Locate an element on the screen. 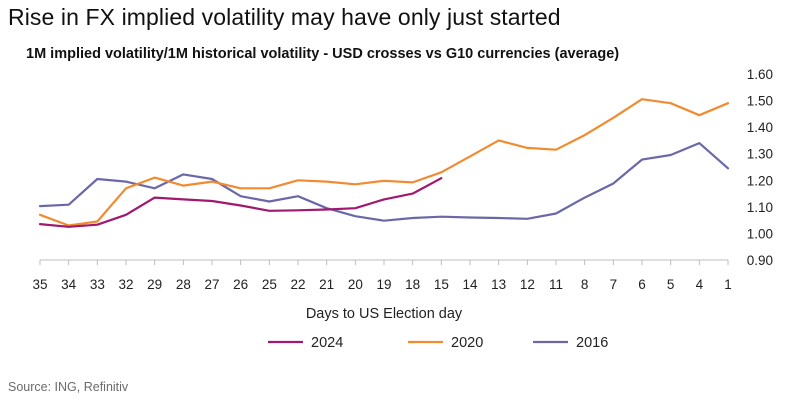 The height and width of the screenshot is (408, 799). x-tick-label: 14 is located at coordinates (470, 284).